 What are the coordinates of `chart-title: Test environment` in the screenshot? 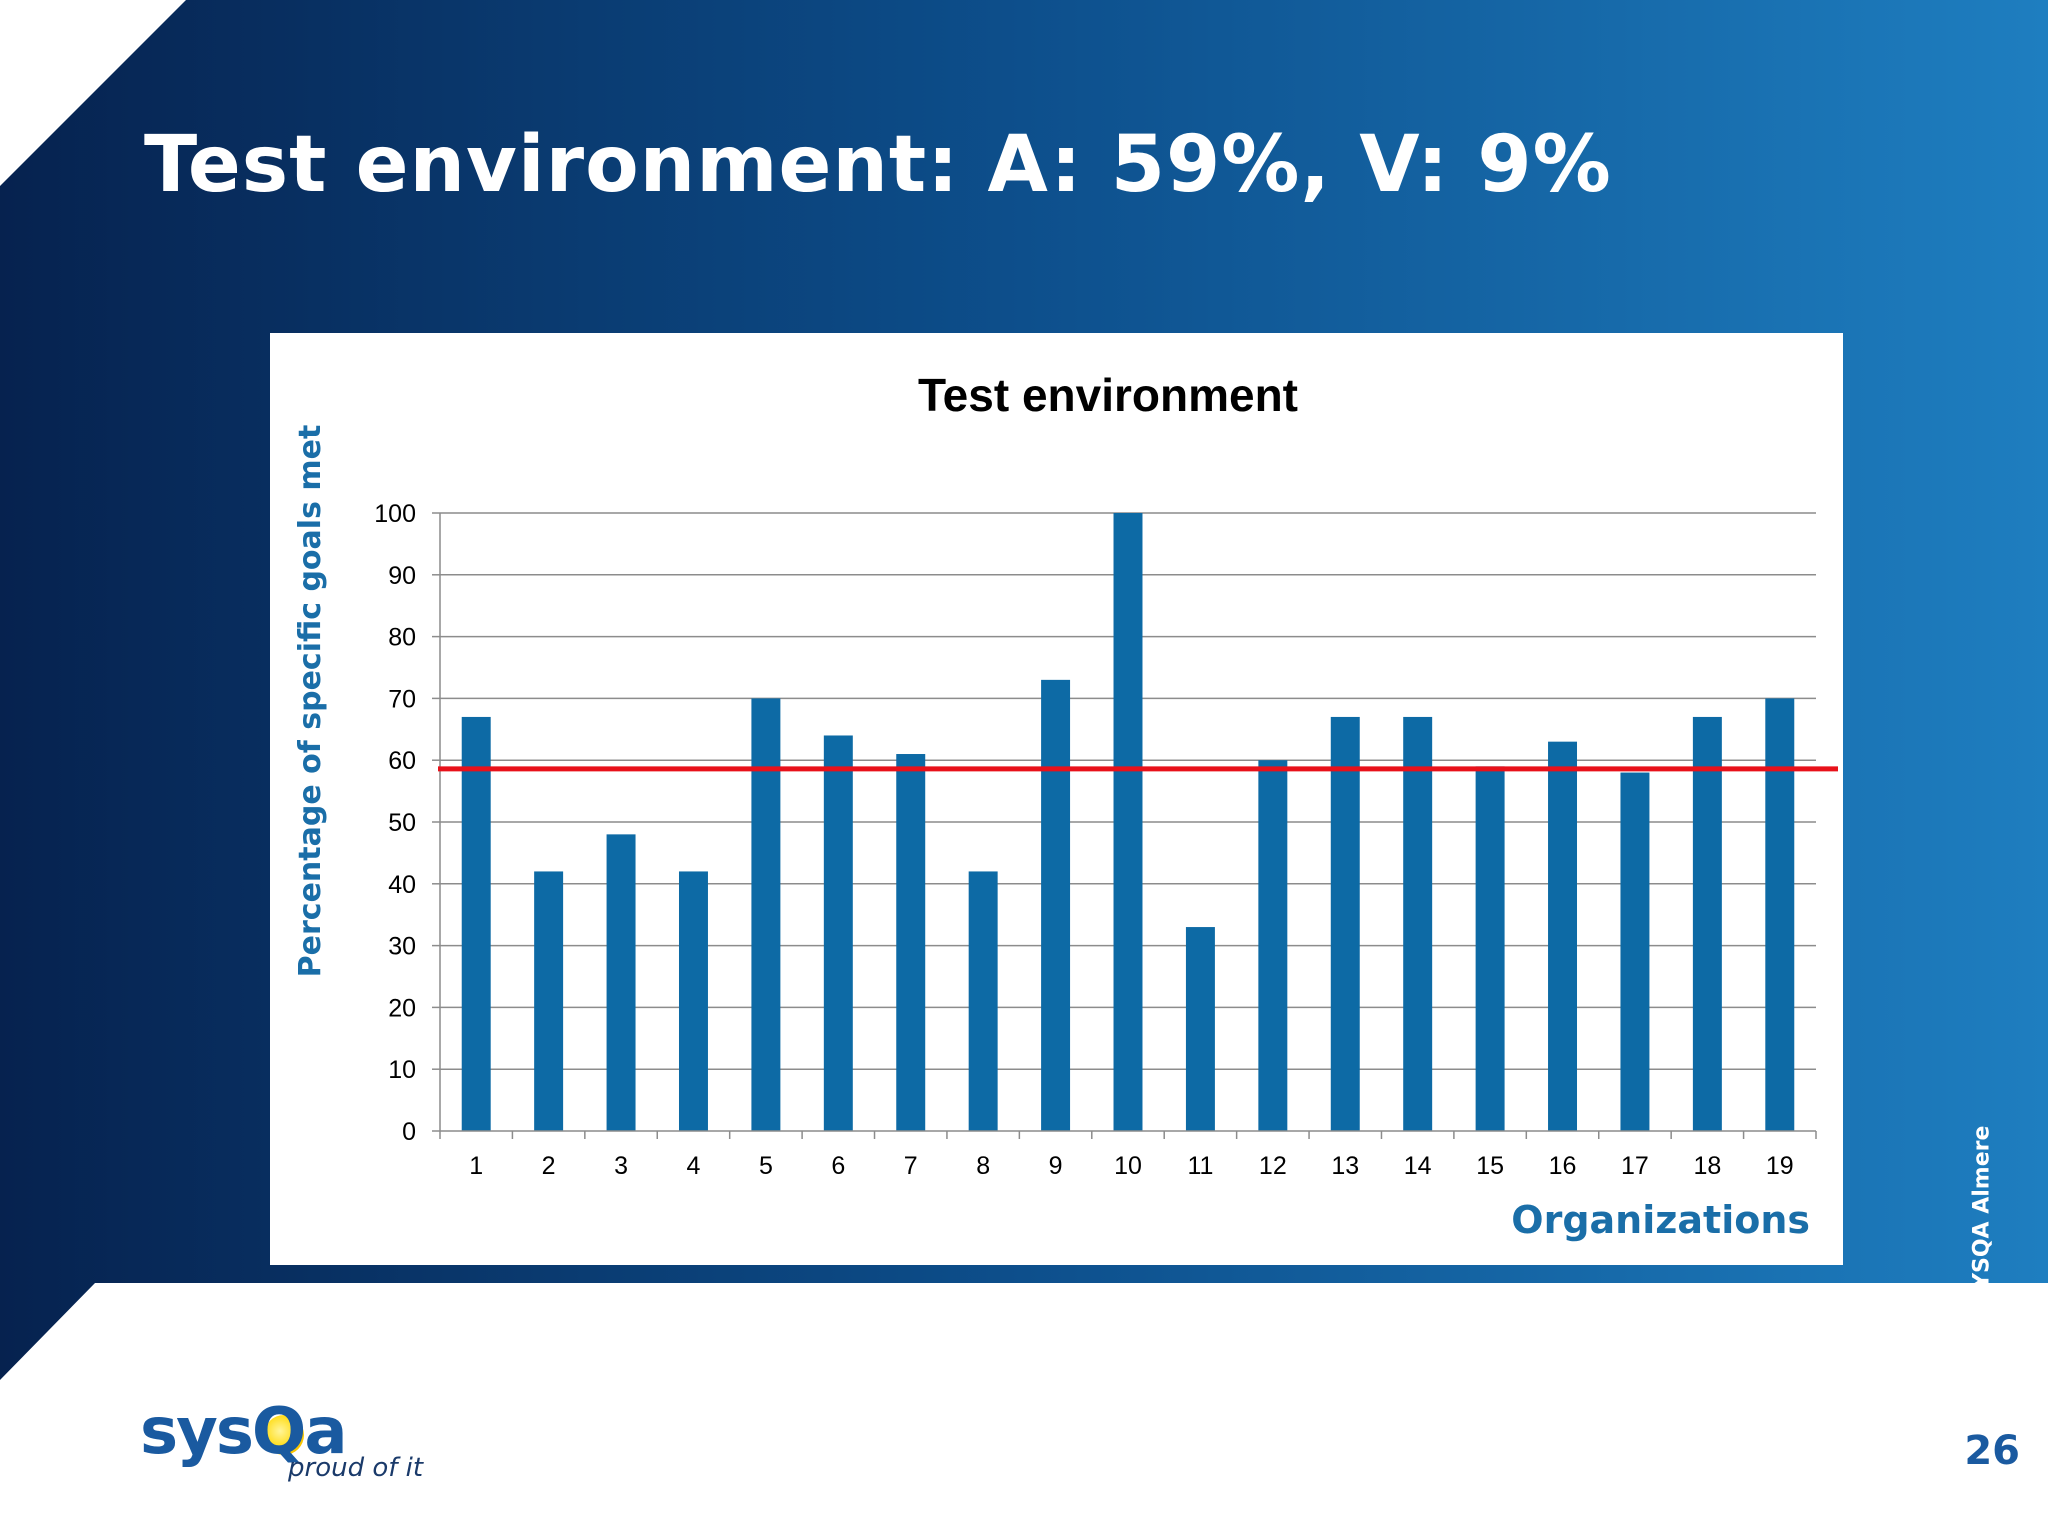 It's located at (1108, 395).